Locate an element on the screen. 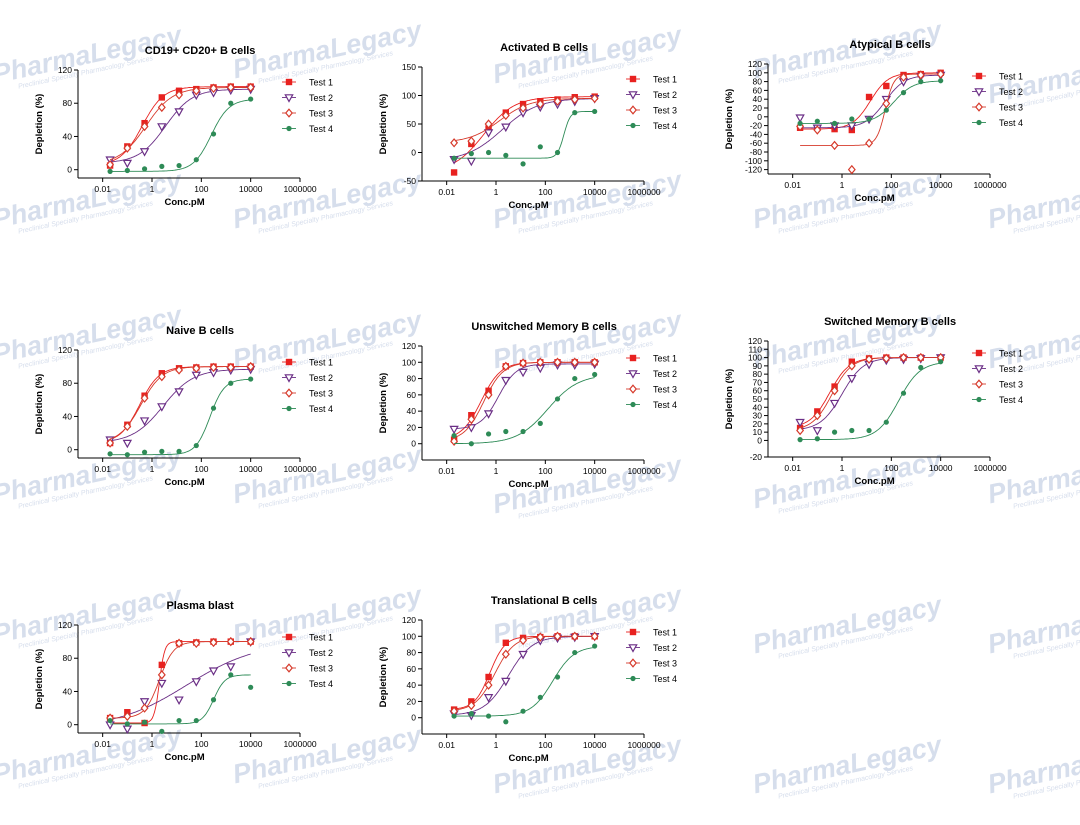 The image size is (1080, 825). x-tick-label: 100 is located at coordinates (545, 192).